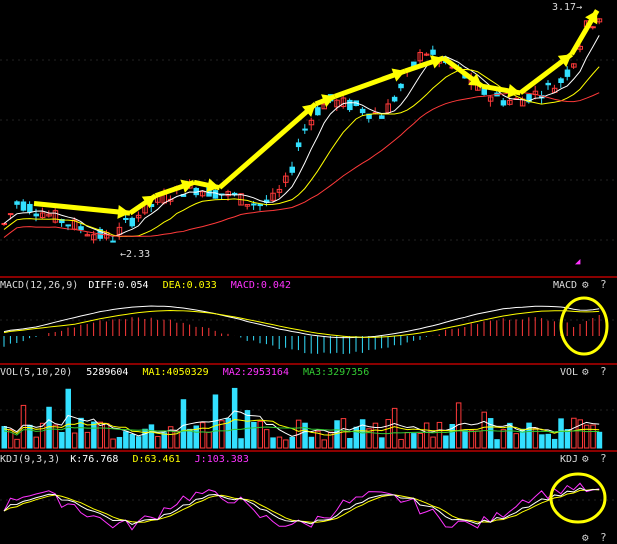 This screenshot has width=617, height=544. I want to click on bottom-help-icon: ?, so click(603, 537).